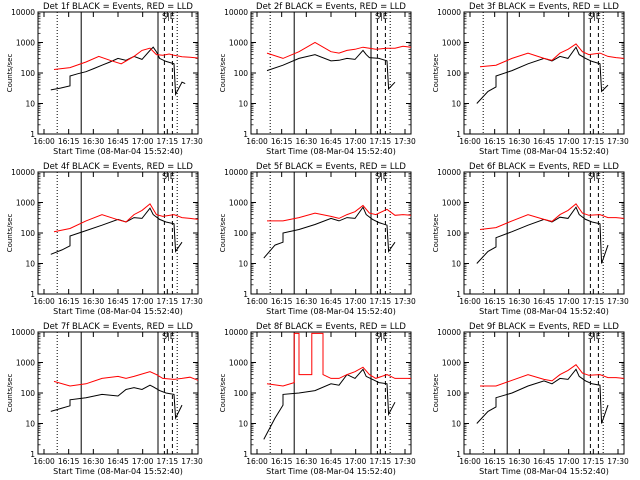 The width and height of the screenshot is (640, 480). What do you see at coordinates (331, 327) in the screenshot?
I see `chart-title: Det 8f BLACK = Events, RED = LLD` at bounding box center [331, 327].